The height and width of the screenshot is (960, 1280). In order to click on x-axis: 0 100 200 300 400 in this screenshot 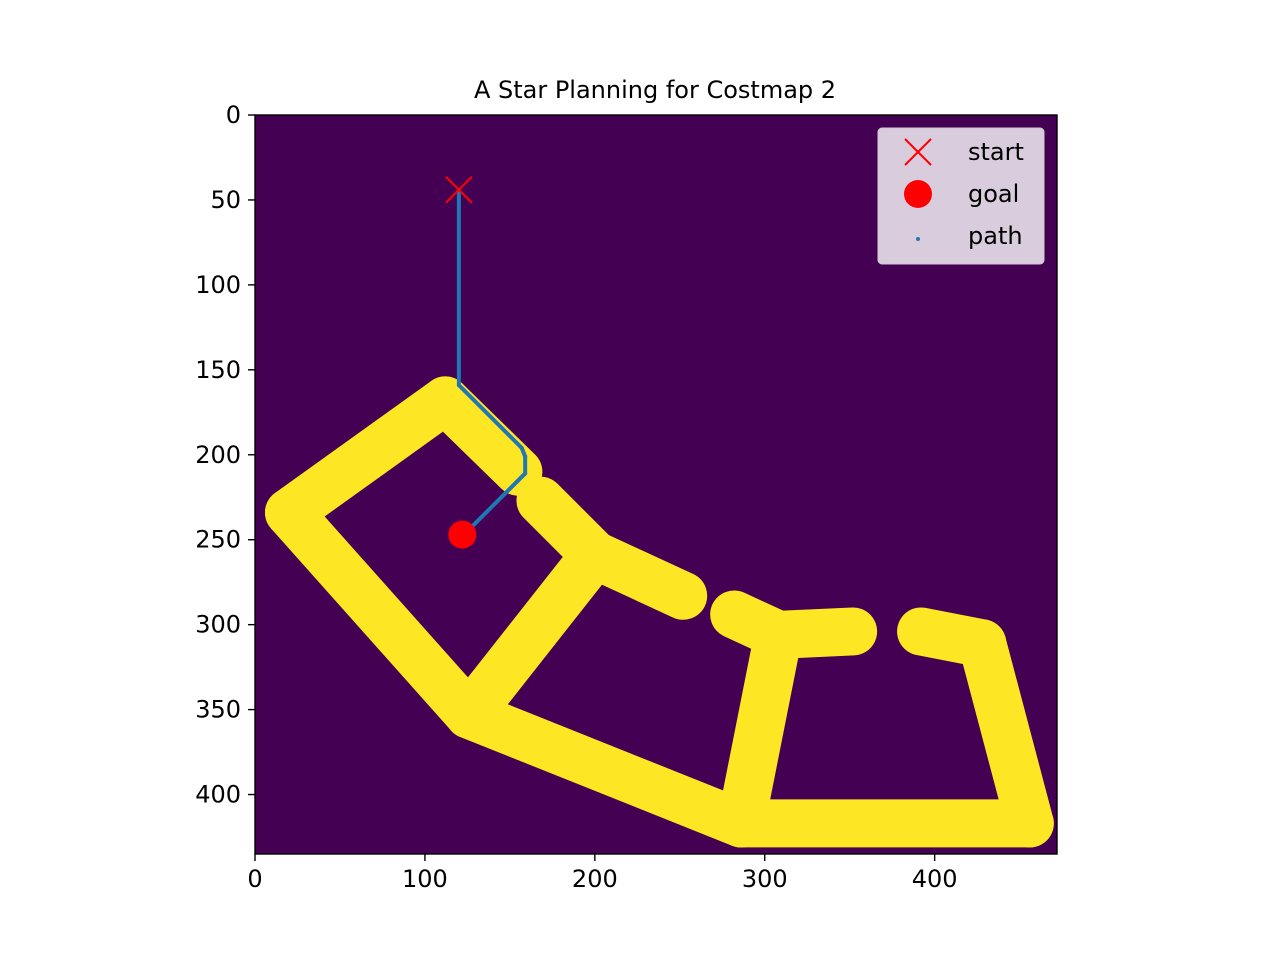, I will do `click(602, 873)`.